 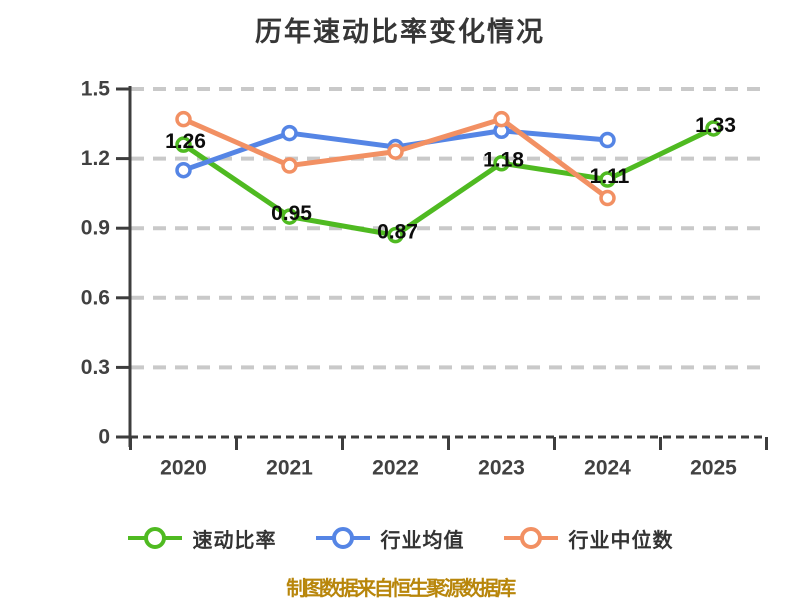 I want to click on y-tick-label: 0, so click(x=104, y=437).